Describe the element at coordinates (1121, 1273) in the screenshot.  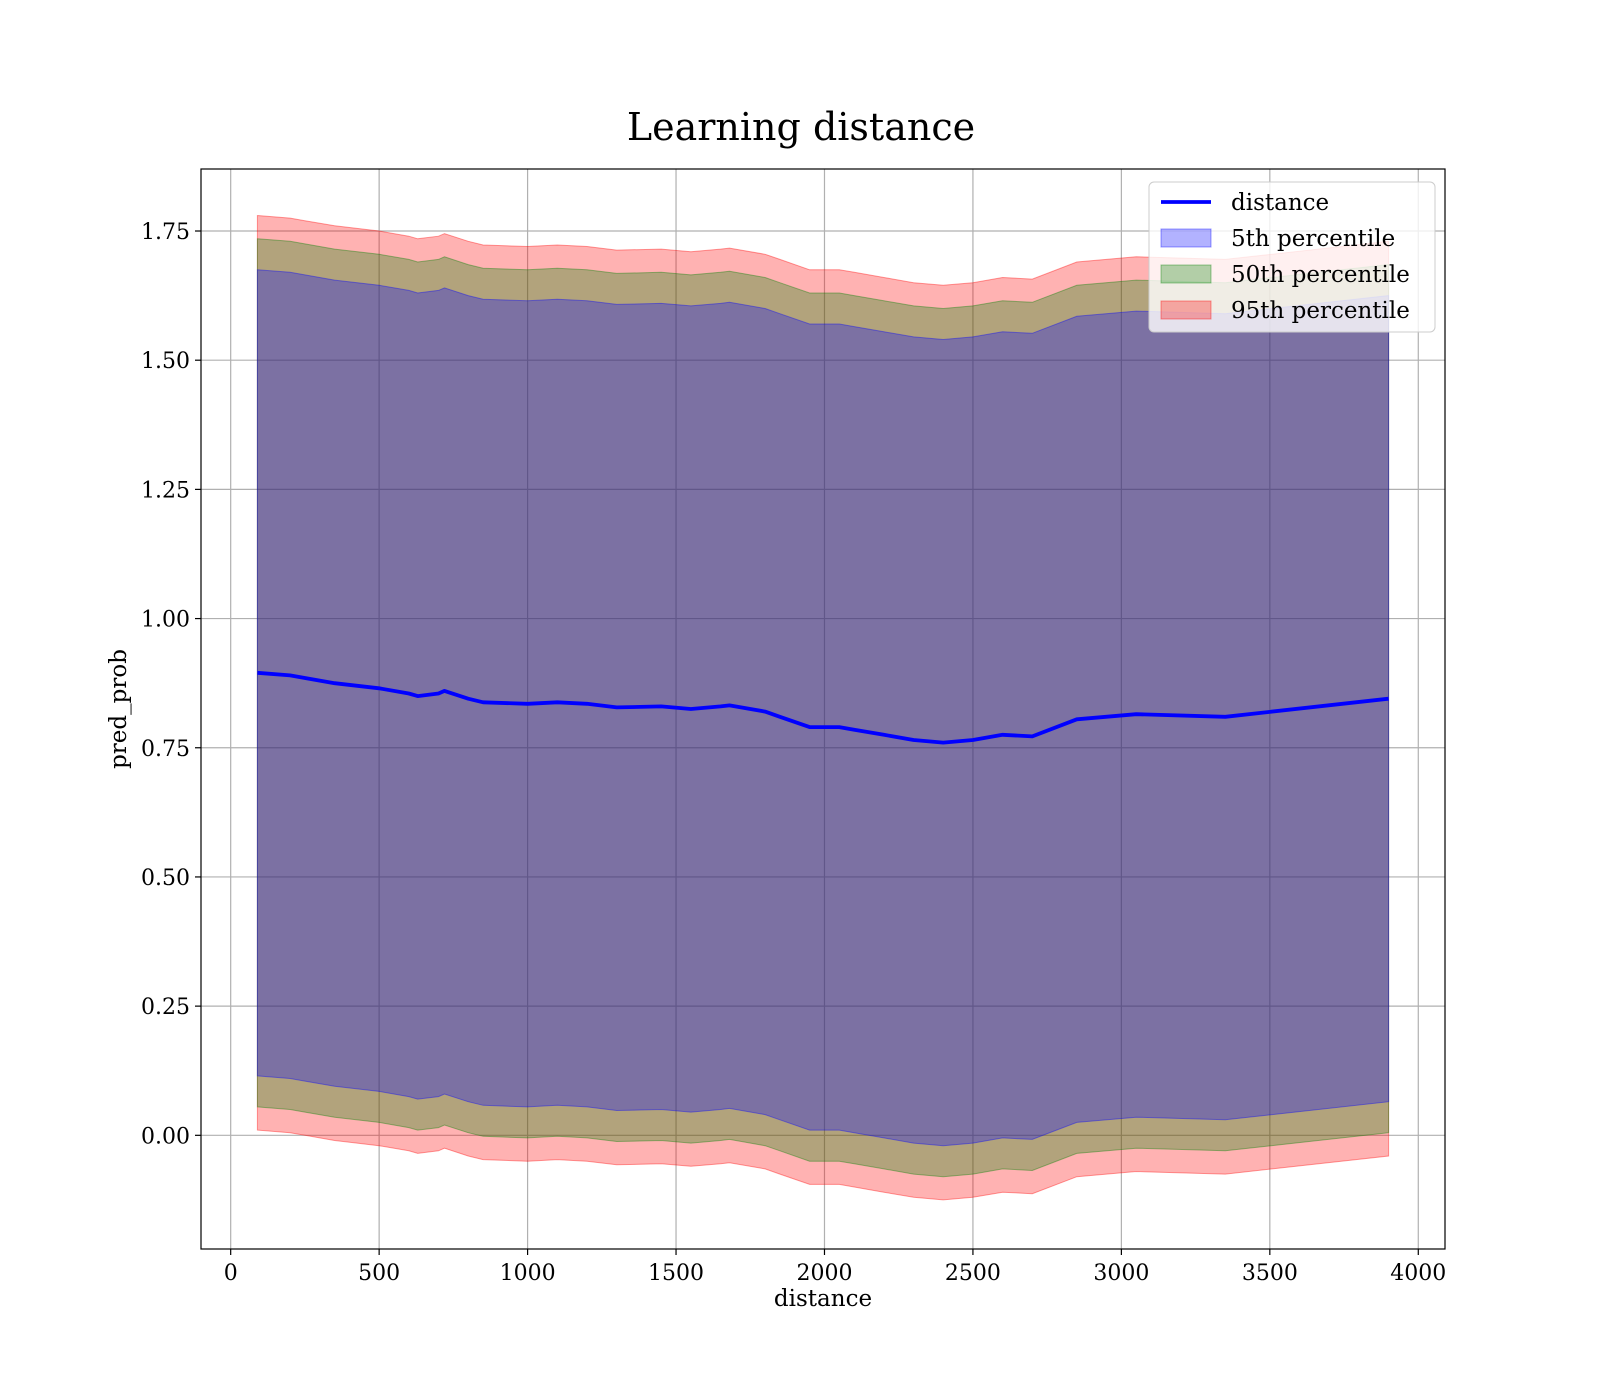
I see `x-tick-label: 3000` at that location.